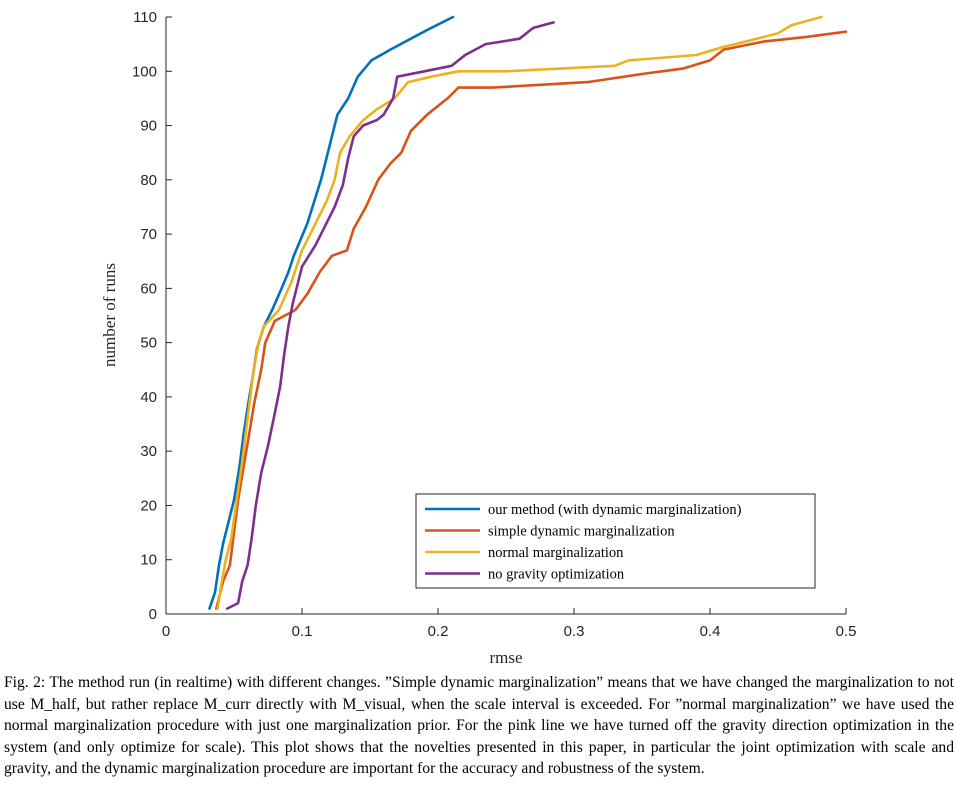  Describe the element at coordinates (581, 532) in the screenshot. I see `legend-label: simple dynamic marginalization` at that location.